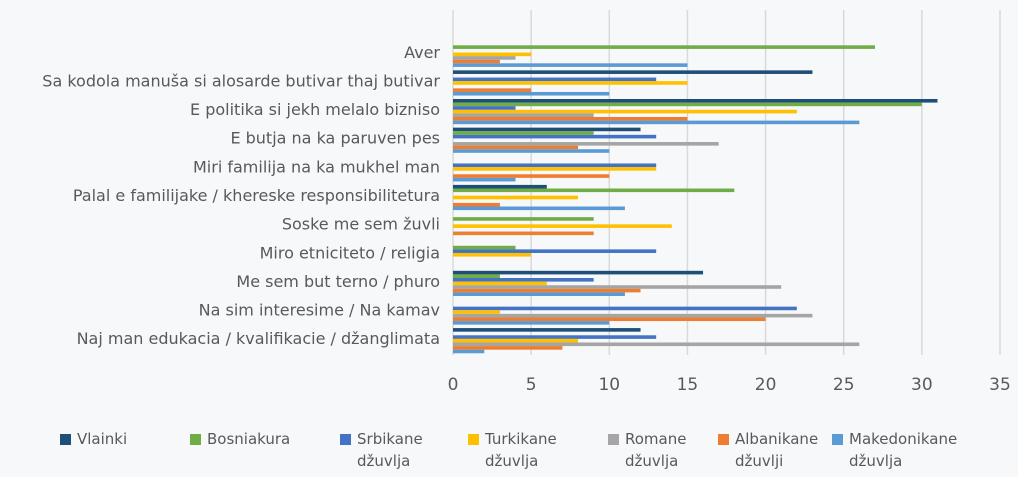 This screenshot has height=477, width=1018. Describe the element at coordinates (531, 385) in the screenshot. I see `x-tick-label: 5` at that location.